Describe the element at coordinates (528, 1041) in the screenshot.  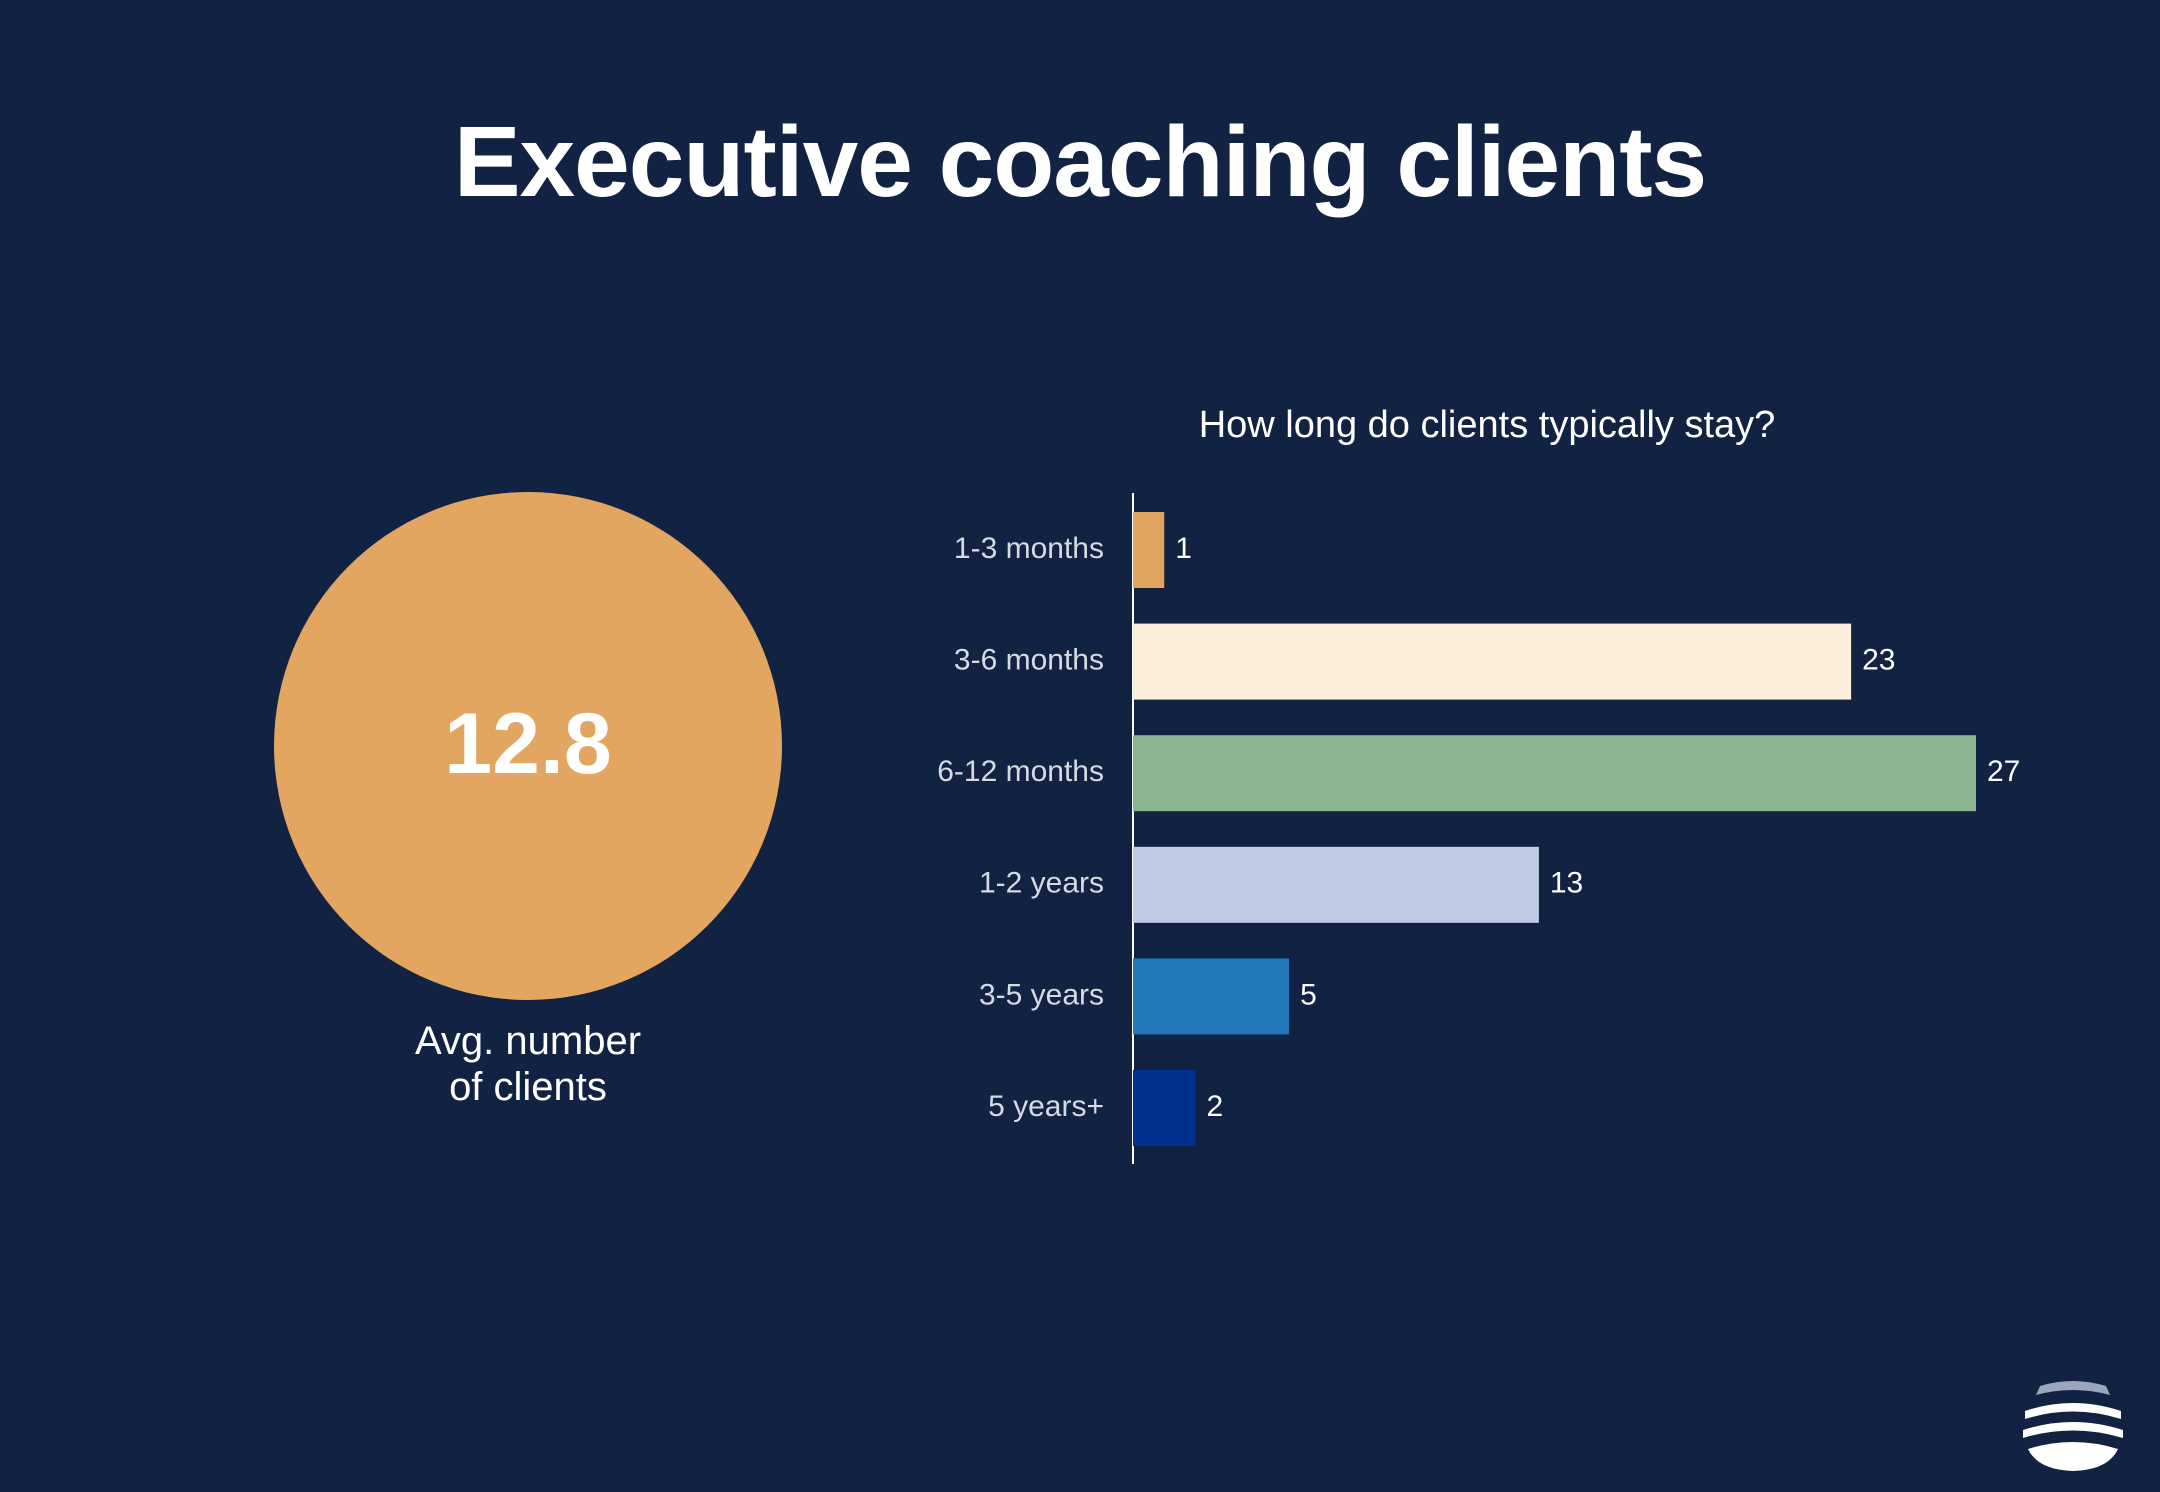
I see `kpi-label-line-1: Avg. number` at that location.